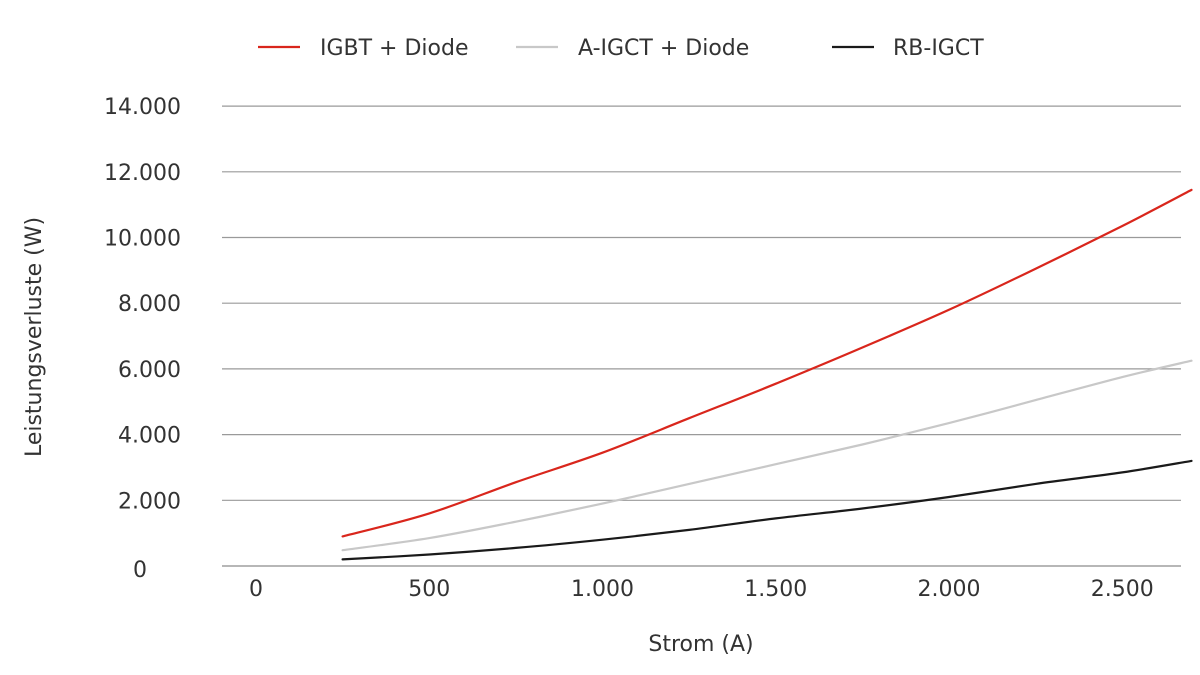 This screenshot has width=1200, height=675. Describe the element at coordinates (701, 589) in the screenshot. I see `x-tick-labels: 0 500 1.000 1.500 2.000 2.500` at that location.